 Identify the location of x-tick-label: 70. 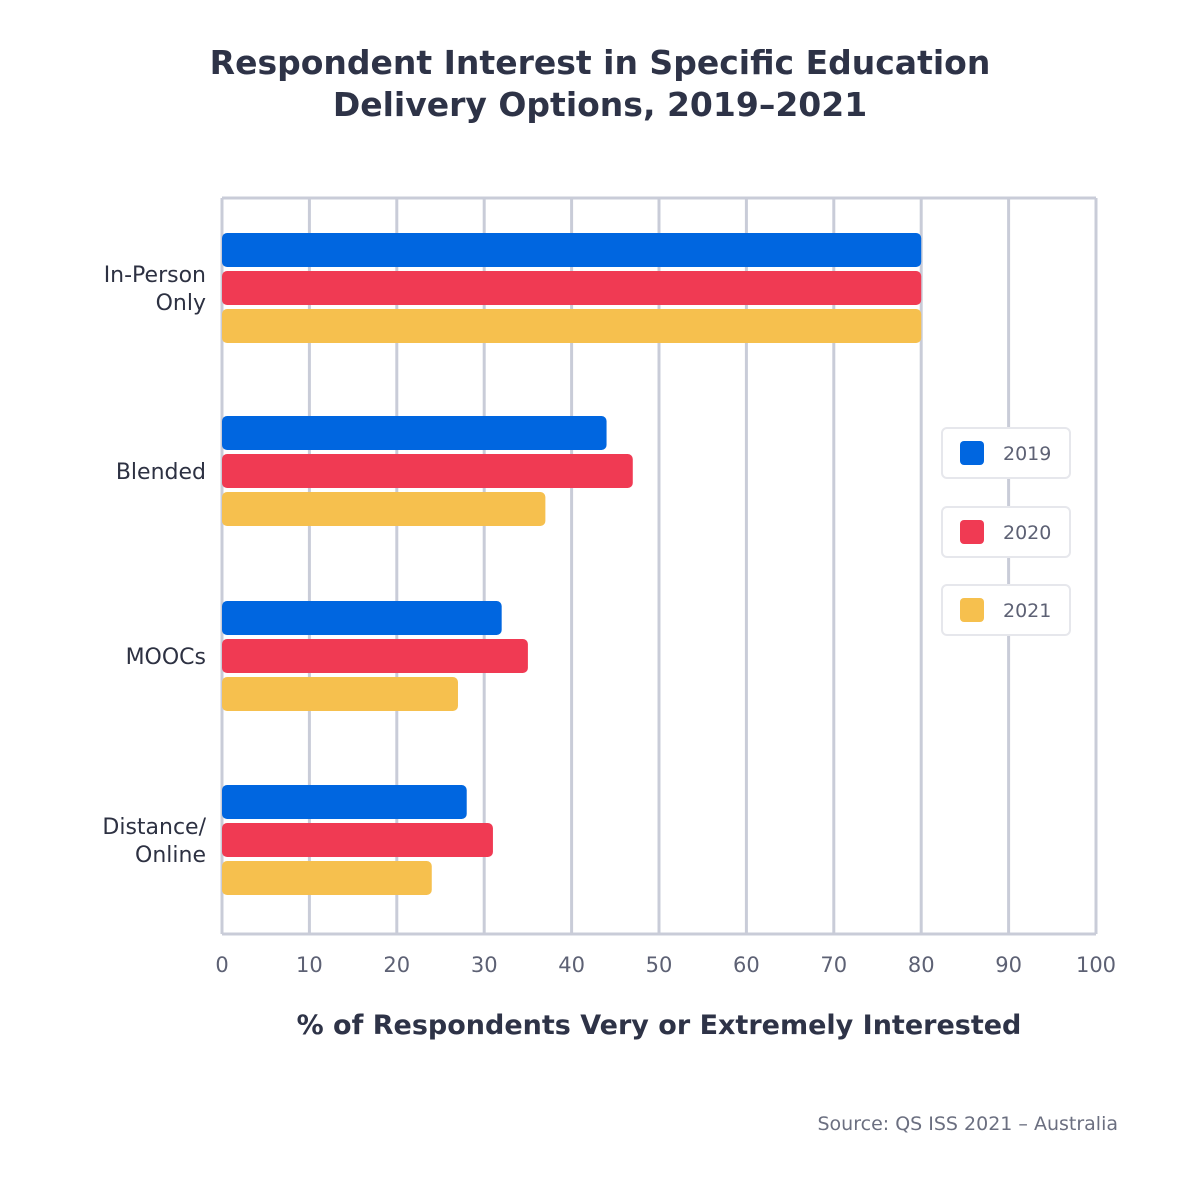
(833, 965).